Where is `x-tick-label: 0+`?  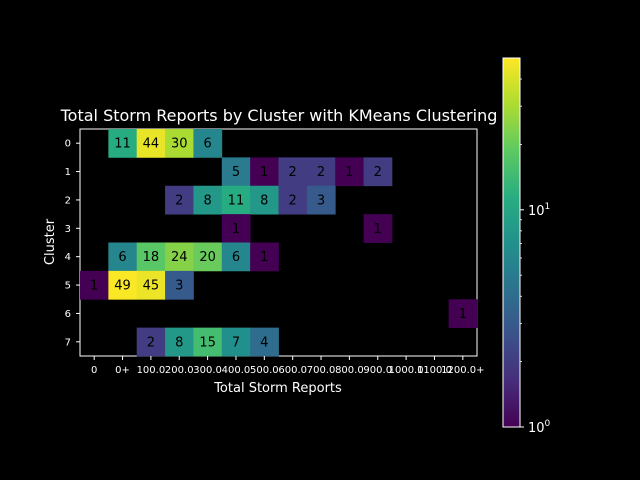 x-tick-label: 0+ is located at coordinates (122, 370).